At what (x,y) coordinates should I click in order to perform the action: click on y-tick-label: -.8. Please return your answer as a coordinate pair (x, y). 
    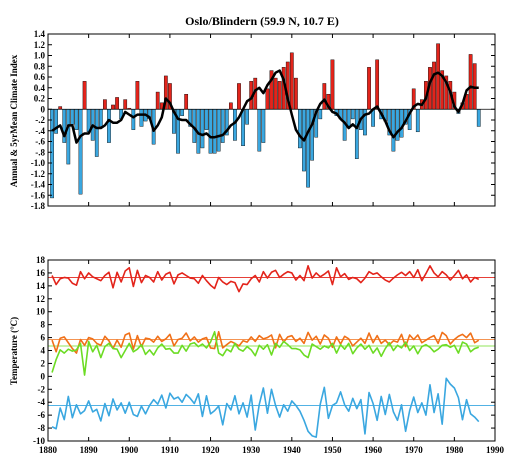
    Looking at the image, I should click on (40, 152).